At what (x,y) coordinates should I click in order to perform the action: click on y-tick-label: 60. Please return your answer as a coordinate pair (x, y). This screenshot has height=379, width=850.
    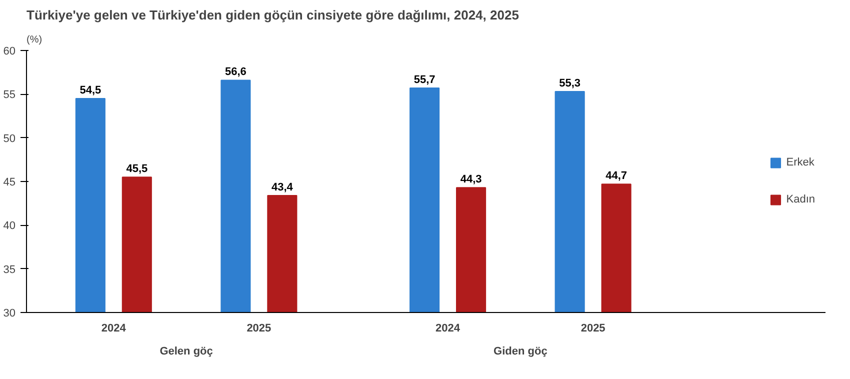
    Looking at the image, I should click on (9, 52).